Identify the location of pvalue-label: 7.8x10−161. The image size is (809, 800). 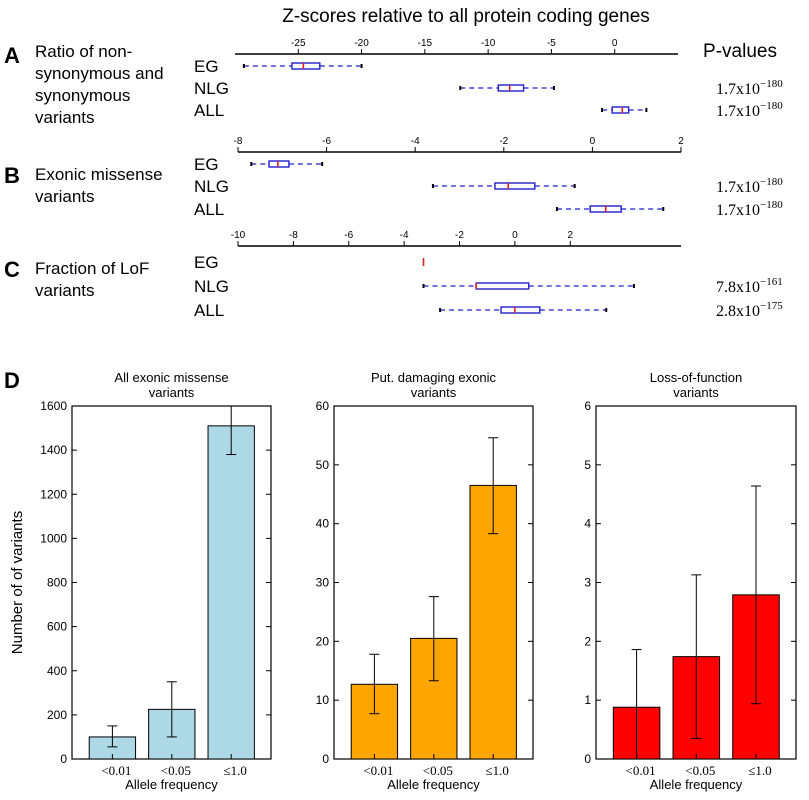
(749, 286).